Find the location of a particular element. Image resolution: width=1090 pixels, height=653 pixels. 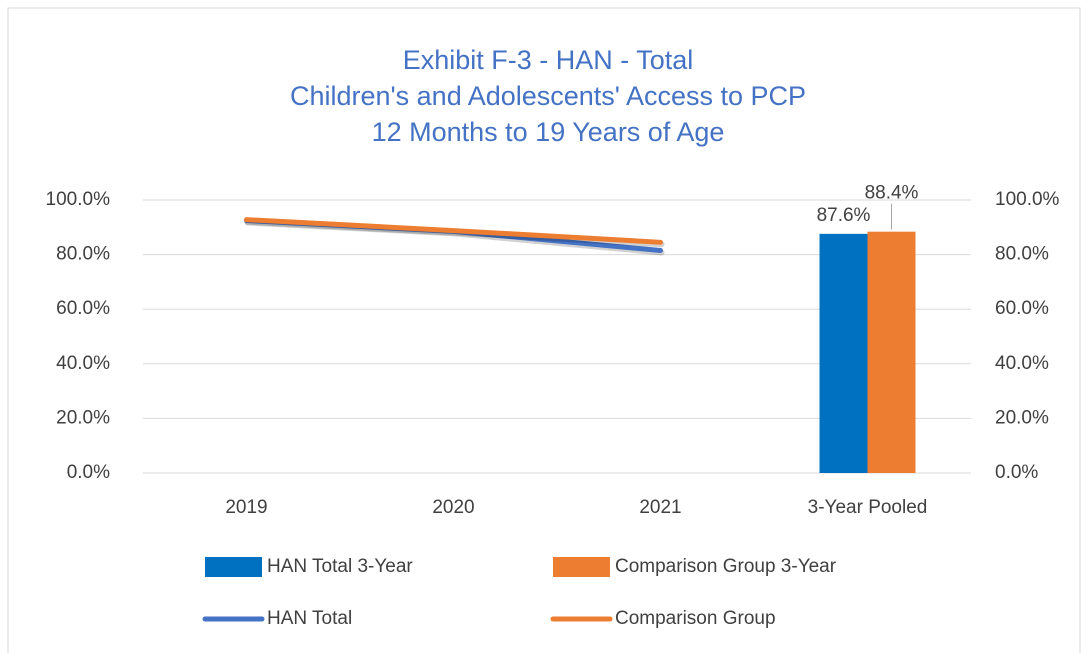

y2-tick-label: 100.0% is located at coordinates (1027, 199).